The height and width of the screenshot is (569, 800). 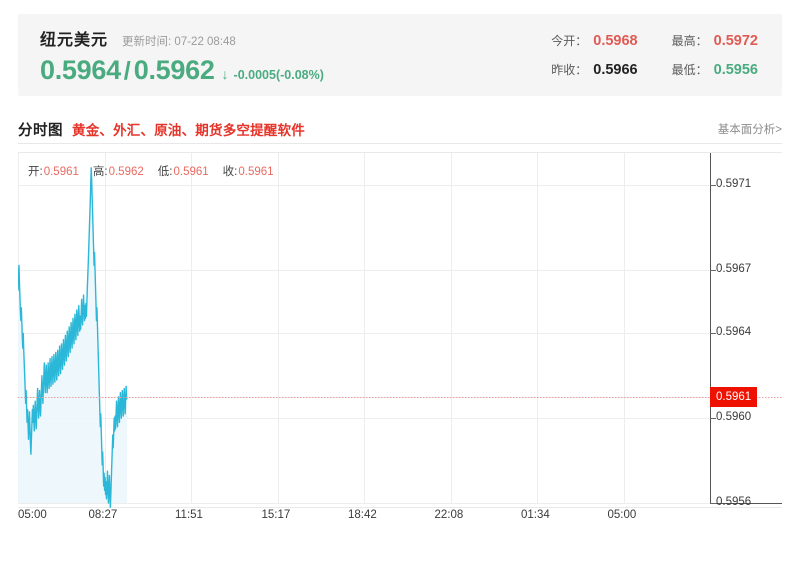 I want to click on stat-low: 最低： 0.5956, so click(x=715, y=69).